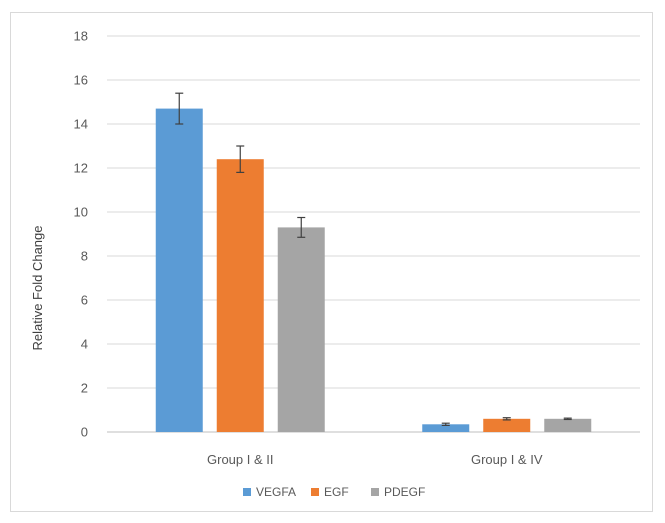 This screenshot has width=665, height=523. I want to click on x-tick-label: Group I & IV, so click(507, 459).